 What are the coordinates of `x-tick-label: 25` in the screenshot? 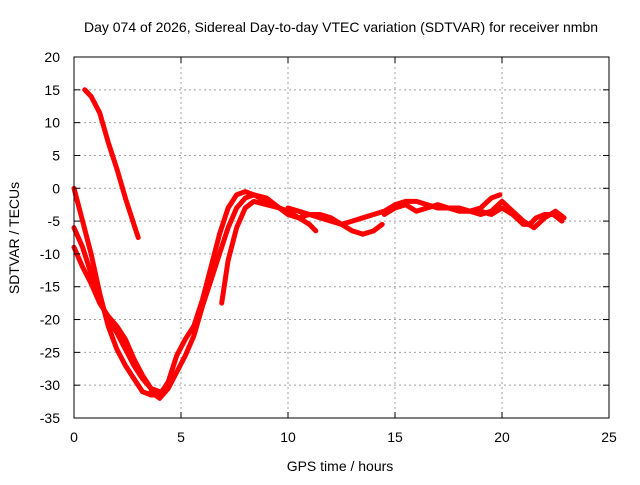 It's located at (609, 437).